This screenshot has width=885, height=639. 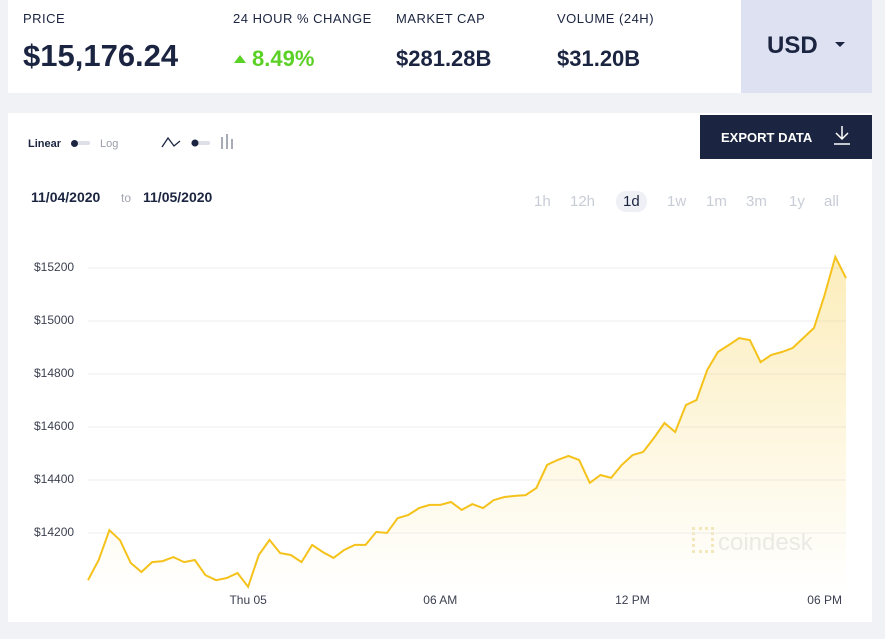 I want to click on stat-value: $281.28B, so click(x=444, y=58).